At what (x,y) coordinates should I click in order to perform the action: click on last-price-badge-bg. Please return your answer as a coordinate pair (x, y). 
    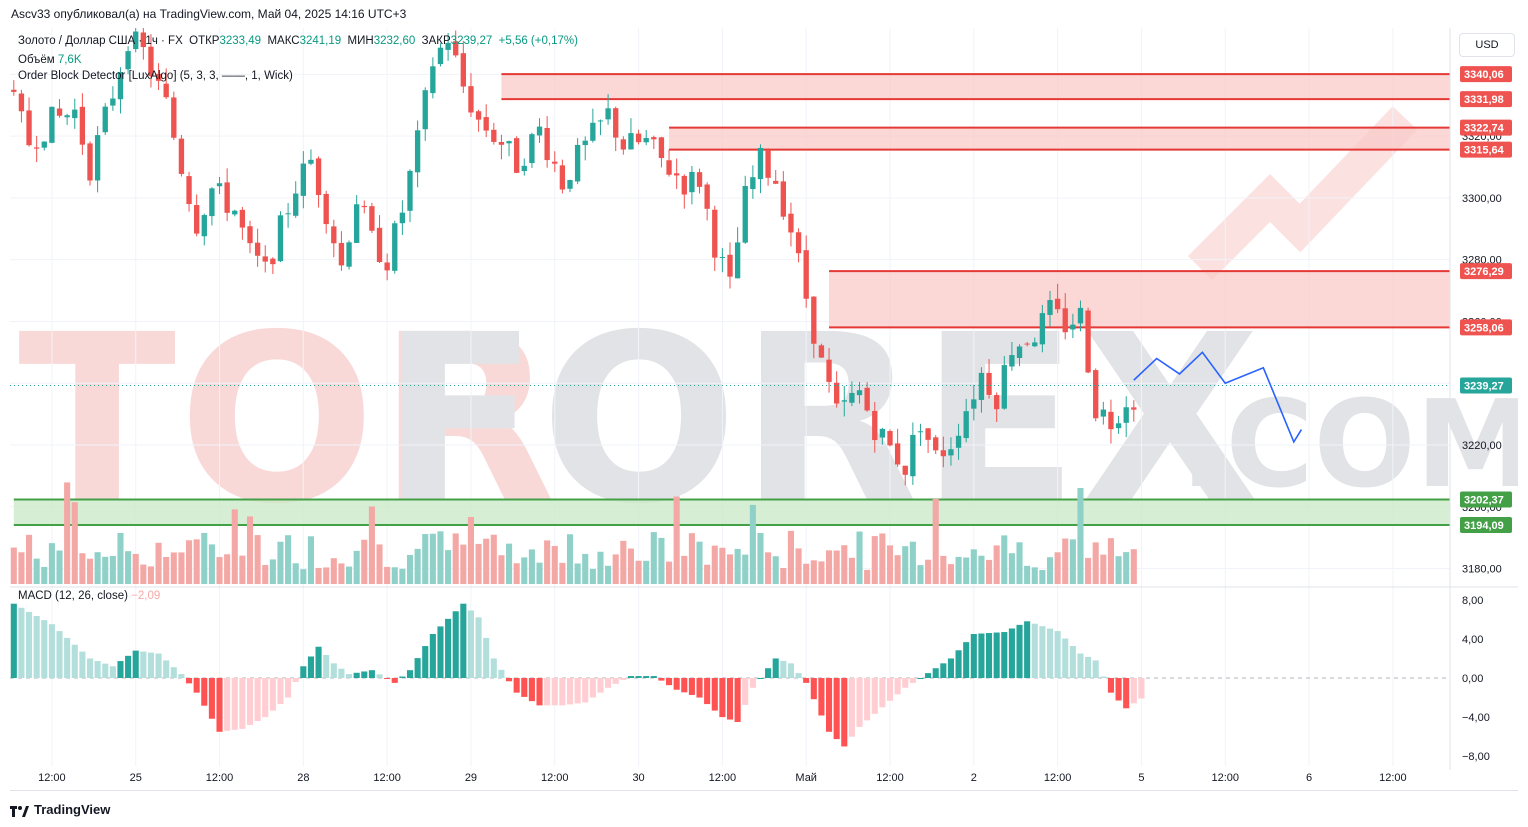
    Looking at the image, I should click on (1486, 385).